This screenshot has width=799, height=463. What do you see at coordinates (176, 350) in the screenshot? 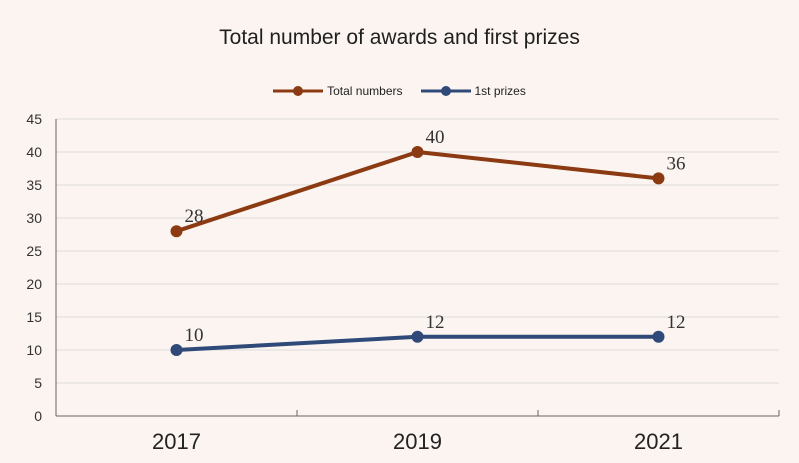
I see `data-point-1st-prizes-2017` at bounding box center [176, 350].